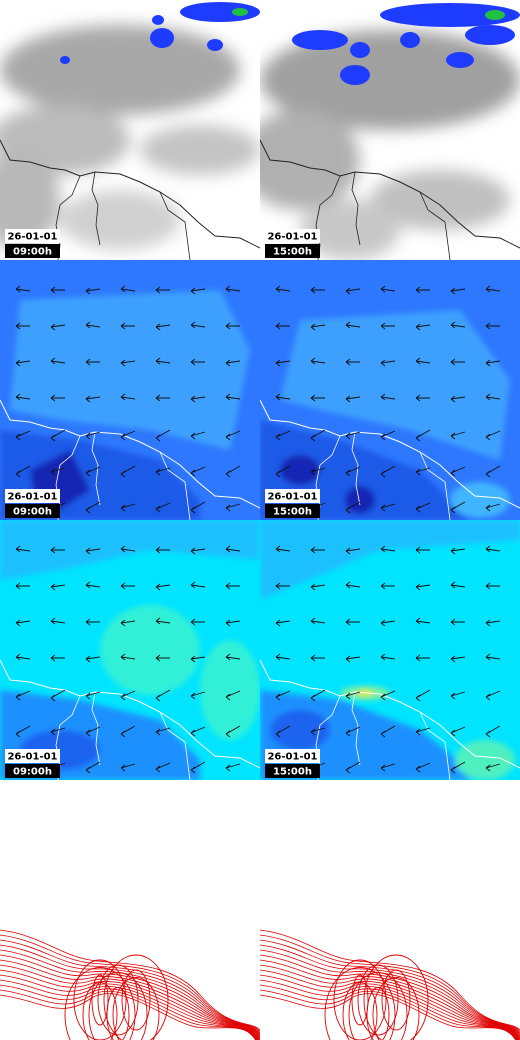 Image resolution: width=520 pixels, height=1040 pixels. Describe the element at coordinates (390, 390) in the screenshot. I see `wind-map-right` at that location.